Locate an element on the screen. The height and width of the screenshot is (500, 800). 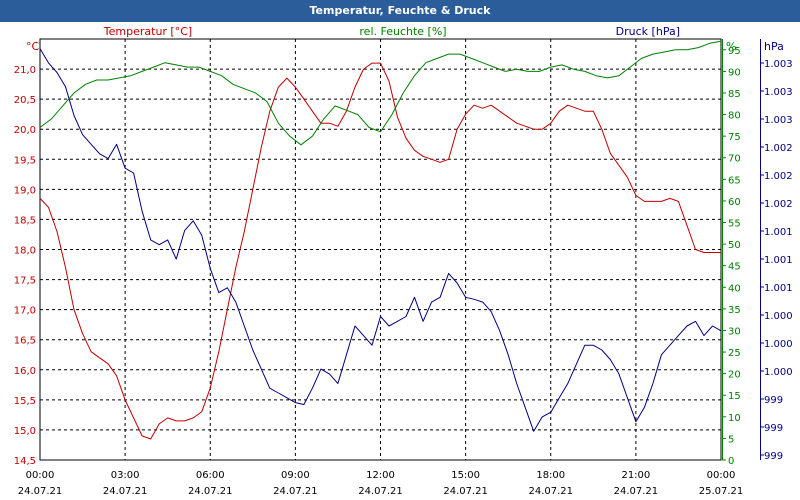
humidity-axis-tick: 50 is located at coordinates (734, 245).